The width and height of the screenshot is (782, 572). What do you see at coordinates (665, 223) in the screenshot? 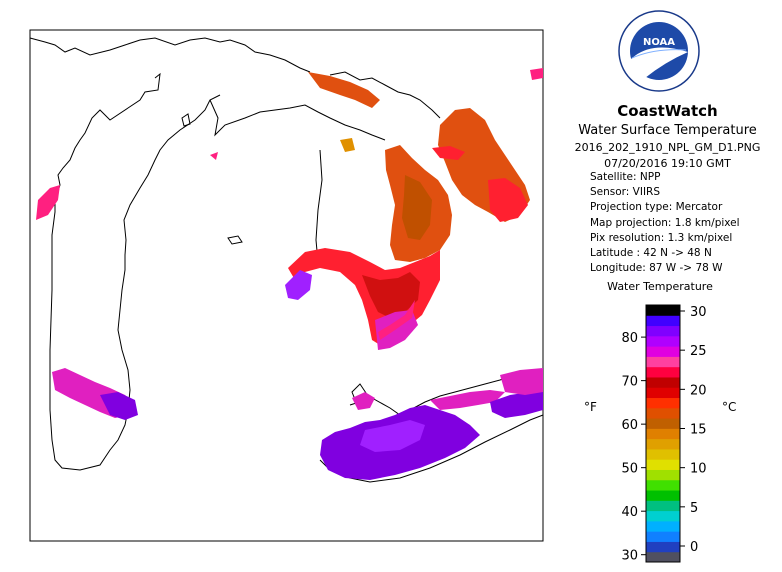
I see `map-projection: Map projection: 1.8 km/pixel` at bounding box center [665, 223].